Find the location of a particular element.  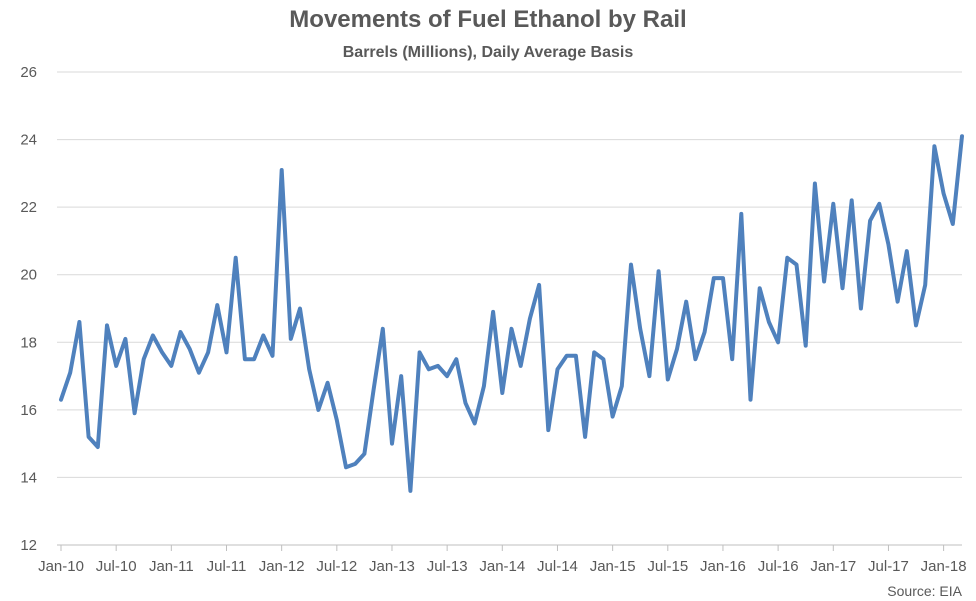

x-tick-label: Jan-14 is located at coordinates (502, 566).